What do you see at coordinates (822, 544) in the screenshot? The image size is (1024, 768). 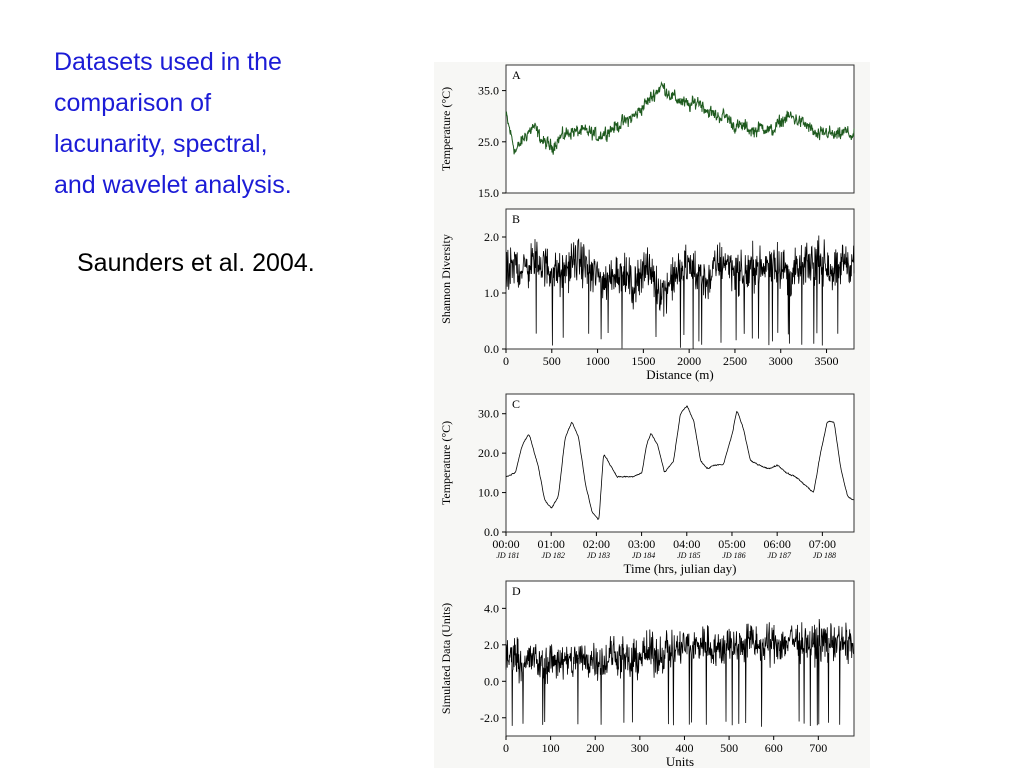 I see `x-tick-label: 07:00` at bounding box center [822, 544].